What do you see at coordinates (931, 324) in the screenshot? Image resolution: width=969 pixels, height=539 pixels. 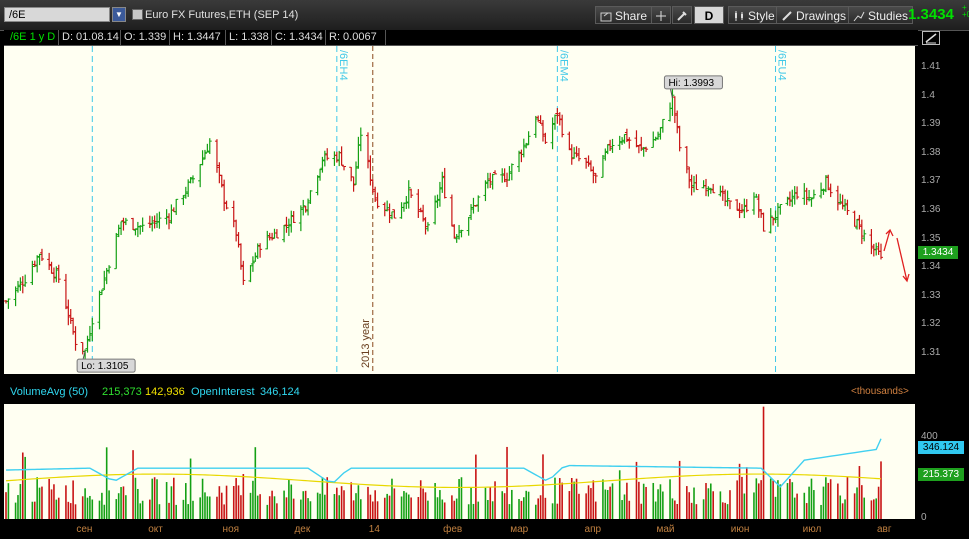 I see `price-tick-label: 1.32` at bounding box center [931, 324].